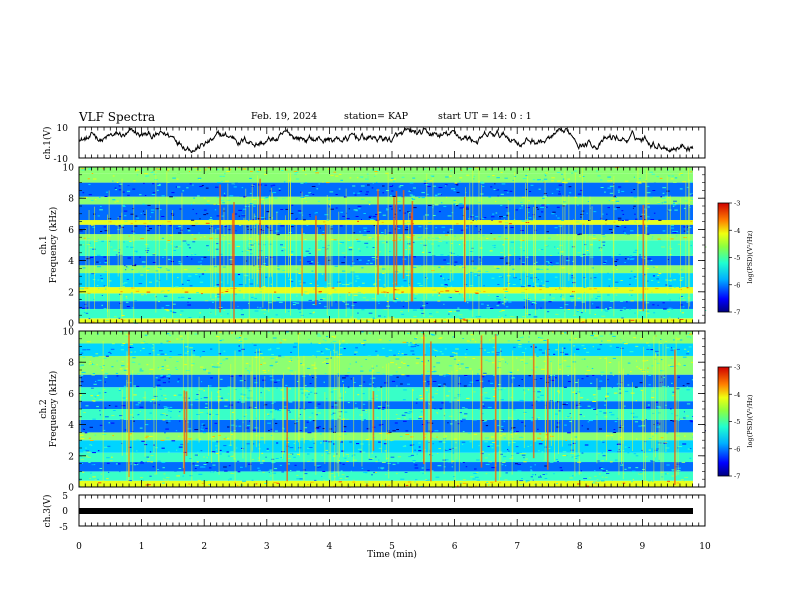 The height and width of the screenshot is (612, 792). What do you see at coordinates (71, 364) in the screenshot?
I see `y-tick-label: 8` at bounding box center [71, 364].